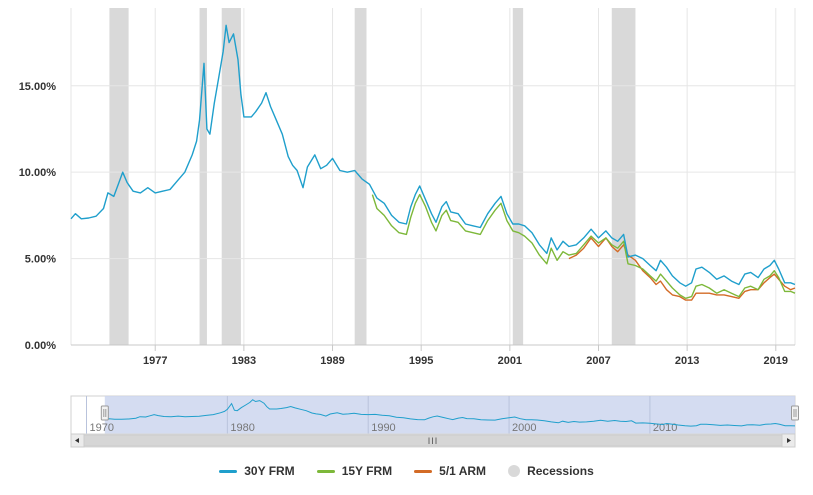  Describe the element at coordinates (383, 428) in the screenshot. I see `navigator-tick-label: 1990` at that location.